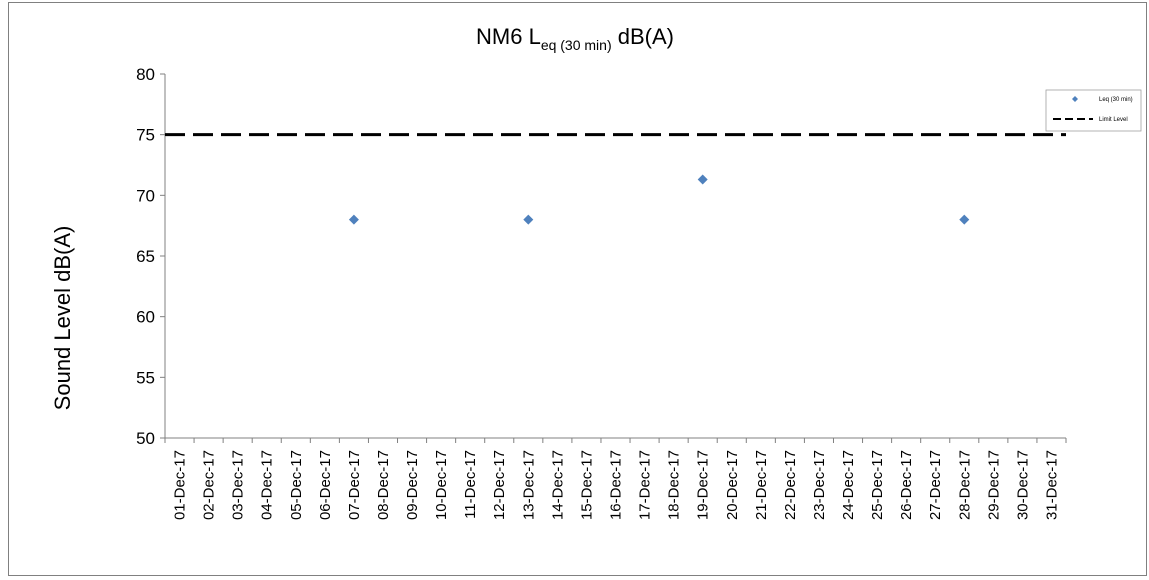 The image size is (1149, 580). What do you see at coordinates (993, 485) in the screenshot?
I see `x-tick-label: 29-Dec-17` at bounding box center [993, 485].